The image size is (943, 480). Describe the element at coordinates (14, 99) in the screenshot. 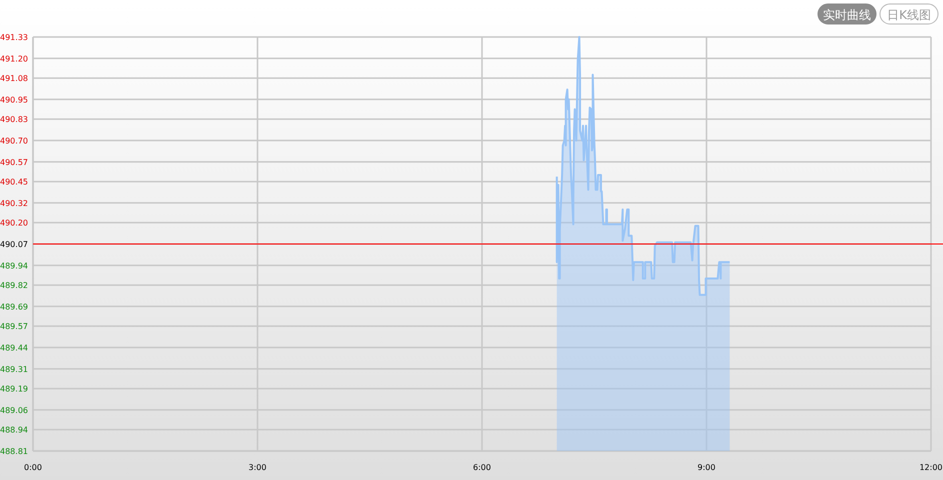

I see `y-tick-label: 490.95` at that location.